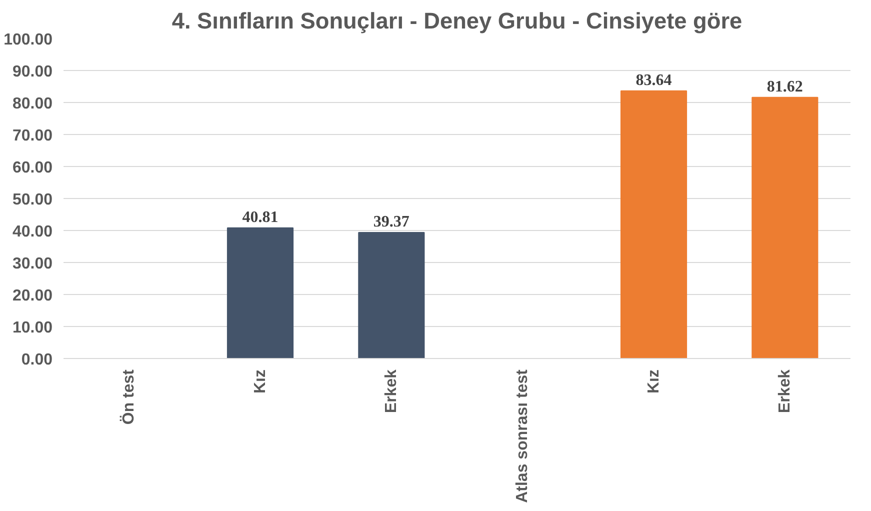  What do you see at coordinates (32, 168) in the screenshot?
I see `y-tick-label: 60.00` at bounding box center [32, 168].